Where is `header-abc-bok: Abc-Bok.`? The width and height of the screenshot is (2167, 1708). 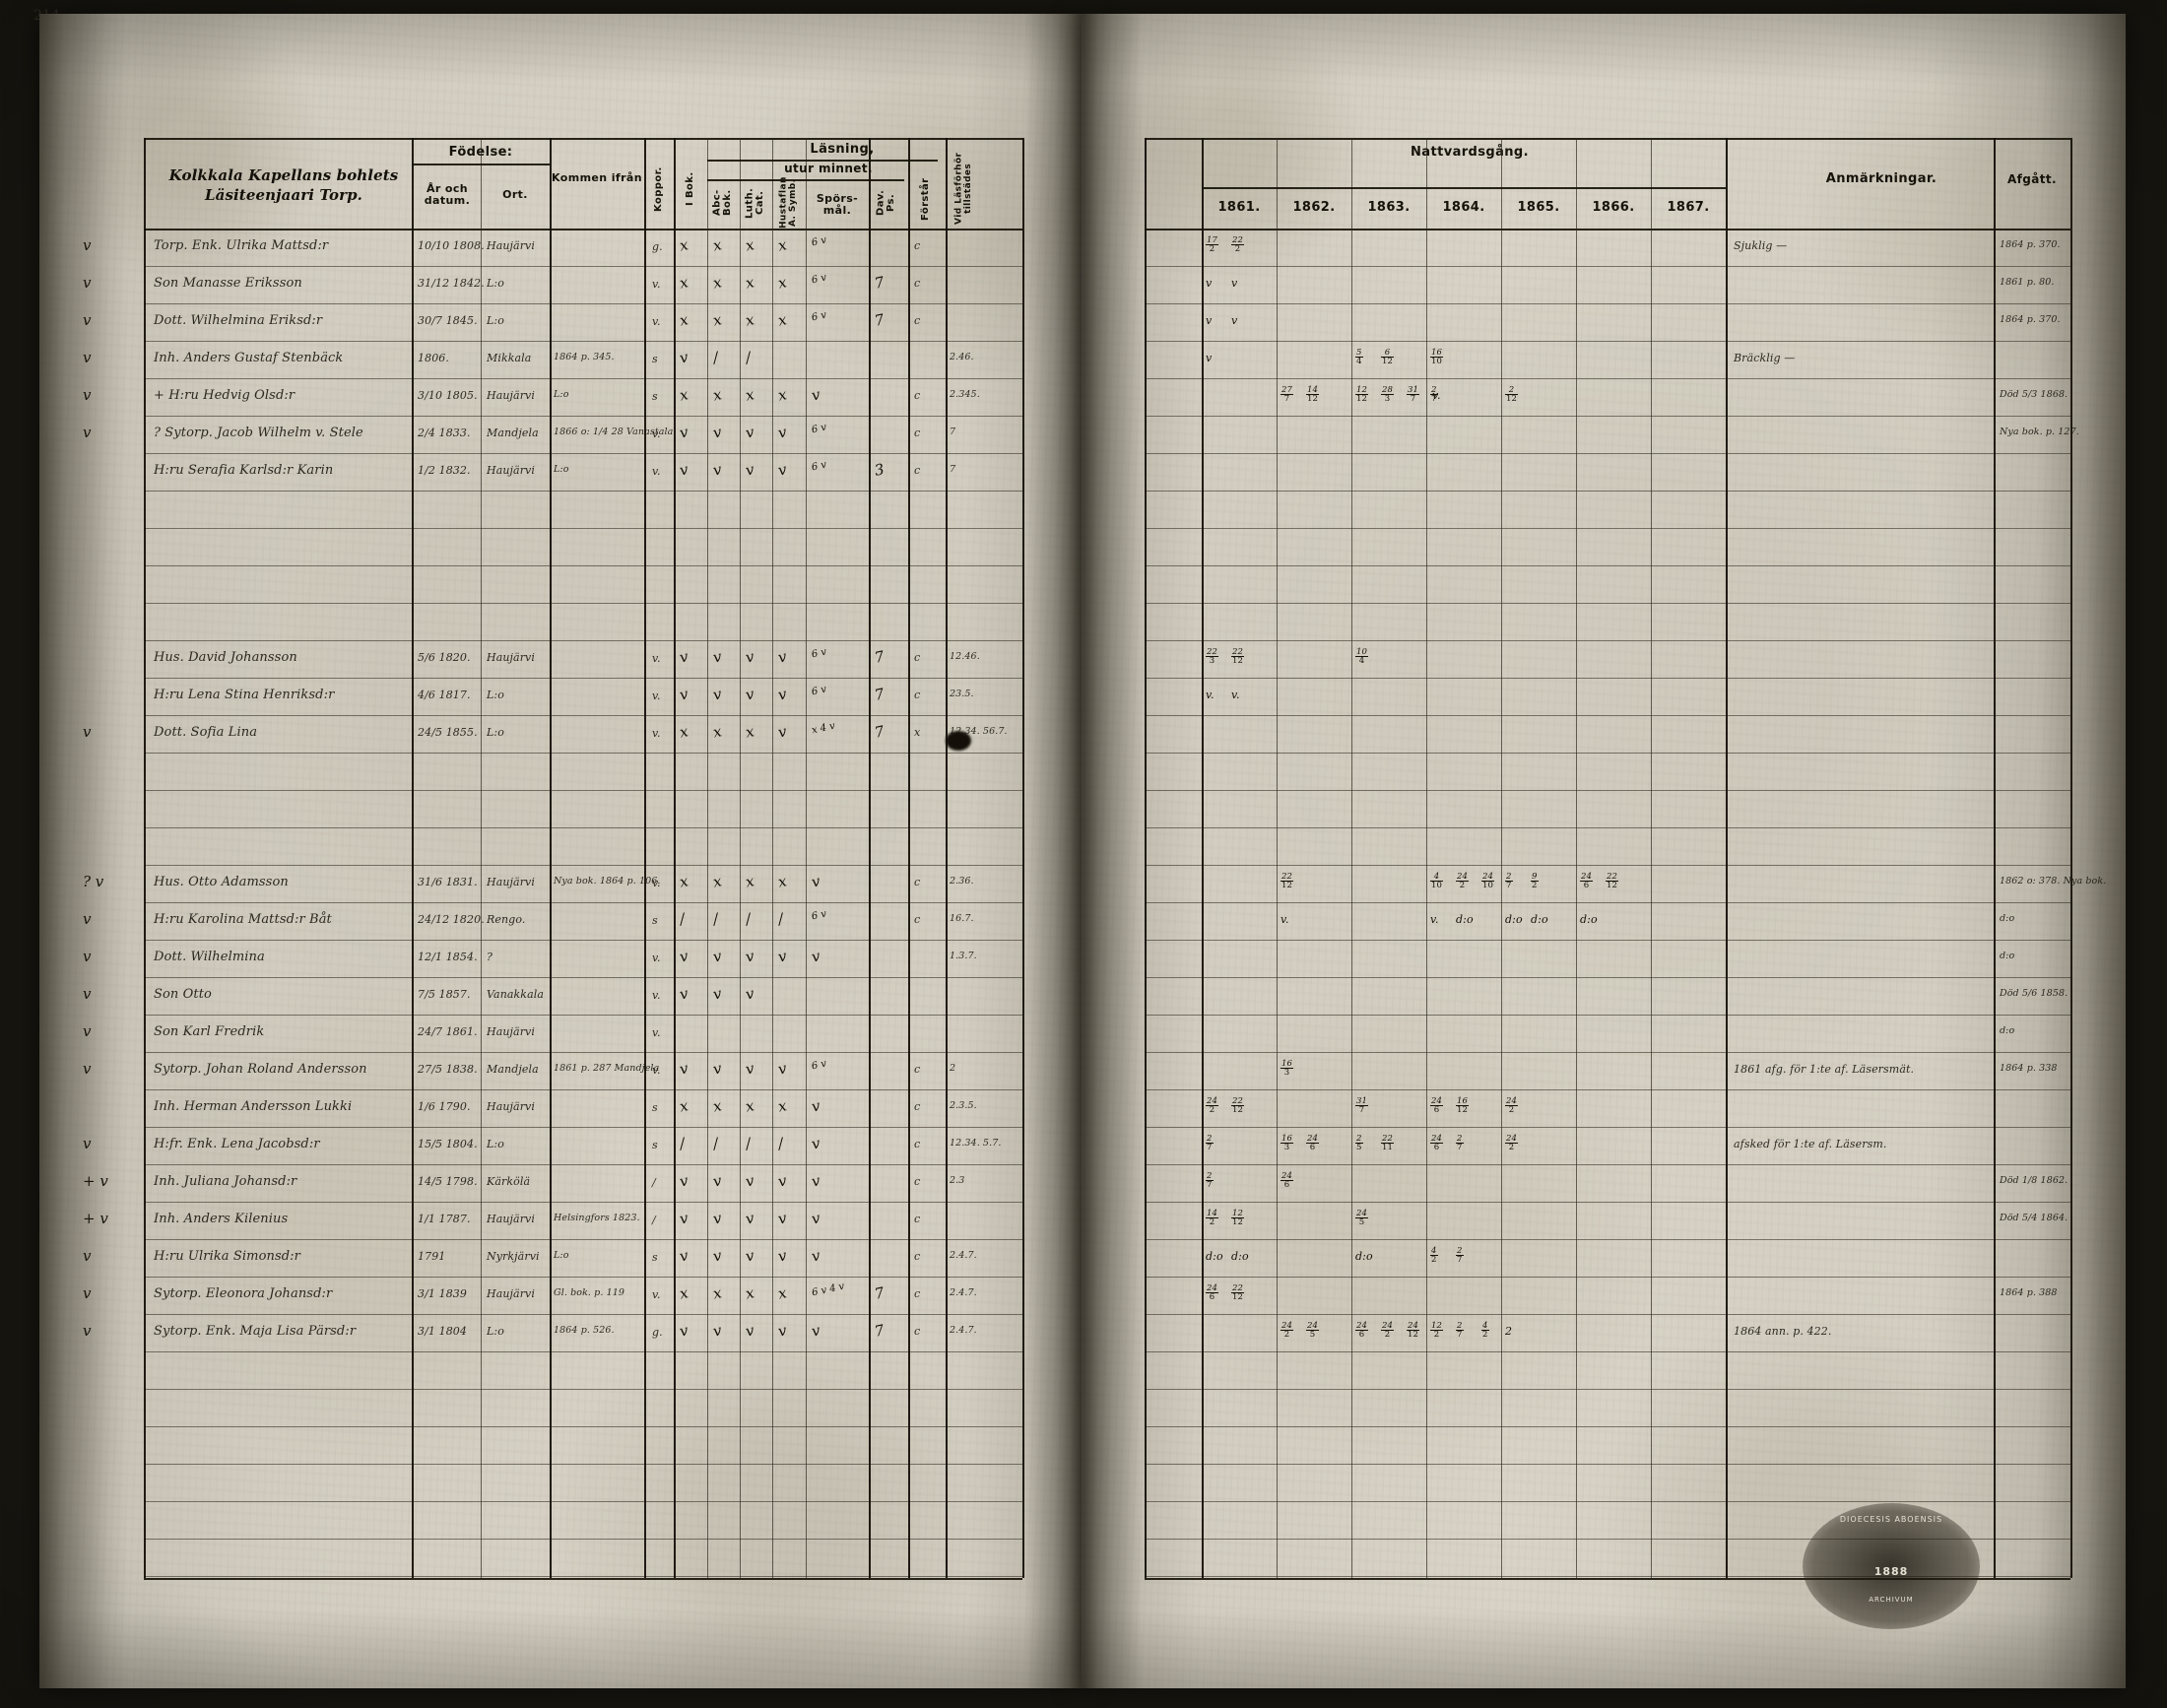
header-abc-bok: Abc-Bok. is located at coordinates (722, 203).